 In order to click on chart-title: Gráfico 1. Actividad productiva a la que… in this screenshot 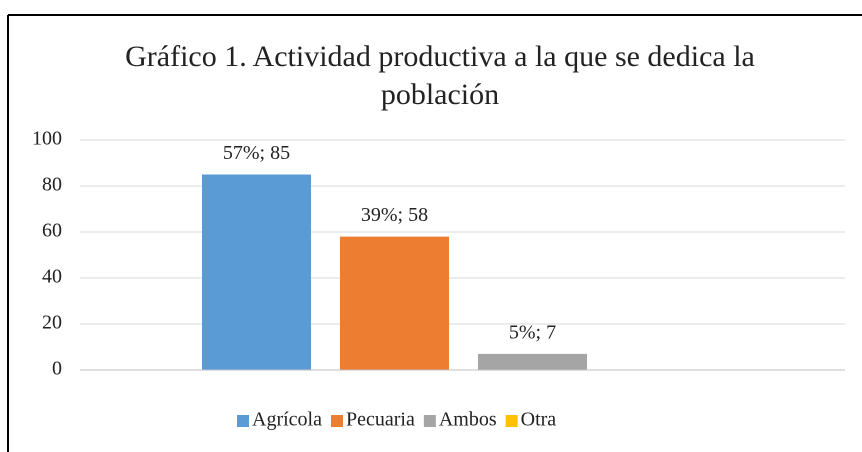, I will do `click(440, 75)`.